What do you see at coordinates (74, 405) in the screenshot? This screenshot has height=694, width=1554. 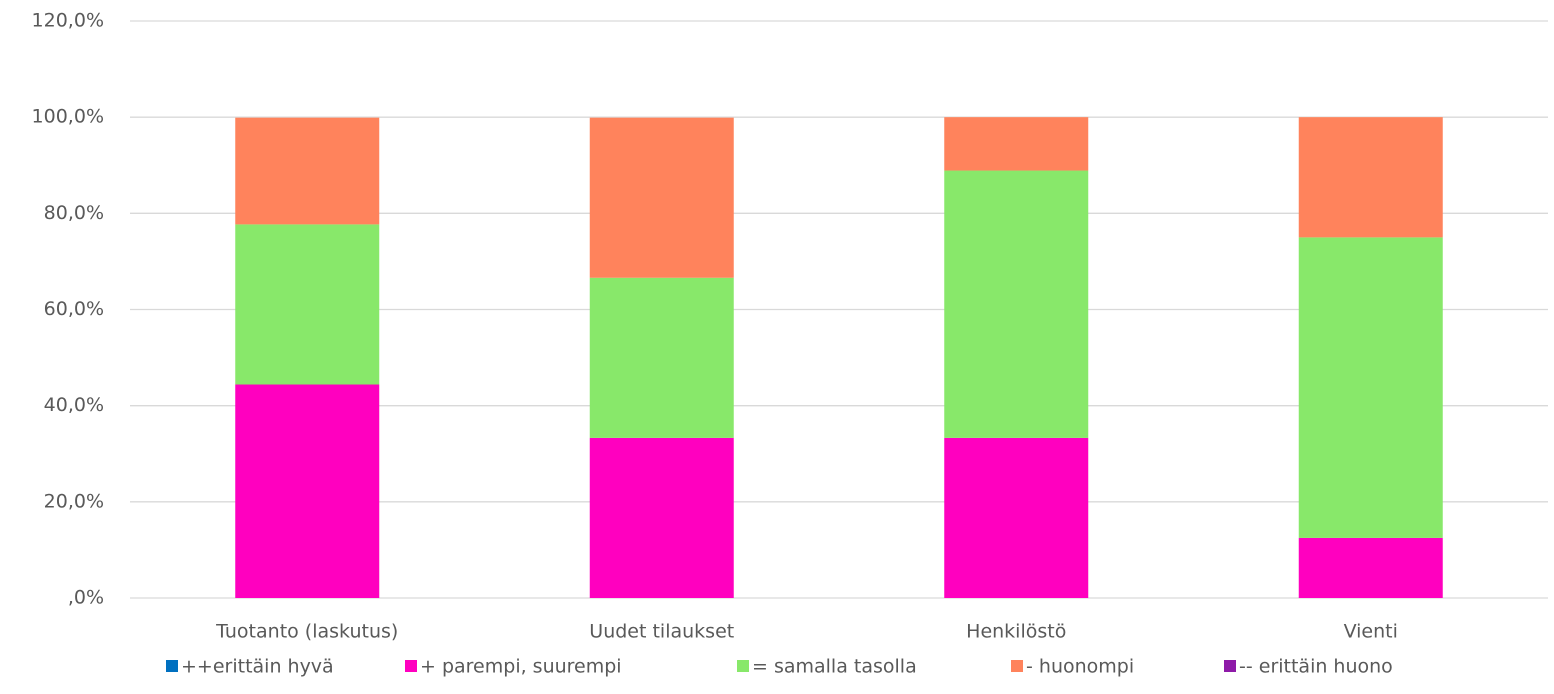 I see `y-tick-label: 40,0%` at bounding box center [74, 405].